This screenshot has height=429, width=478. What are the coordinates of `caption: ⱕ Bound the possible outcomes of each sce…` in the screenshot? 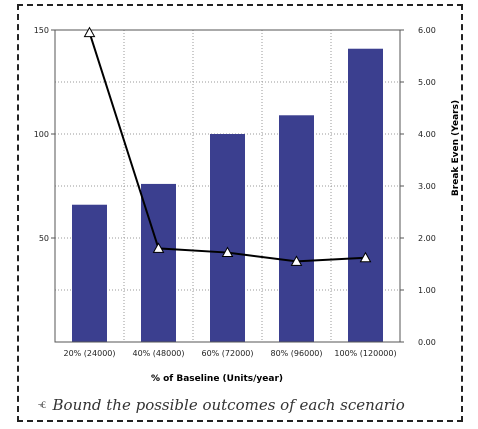 It's located at (221, 405).